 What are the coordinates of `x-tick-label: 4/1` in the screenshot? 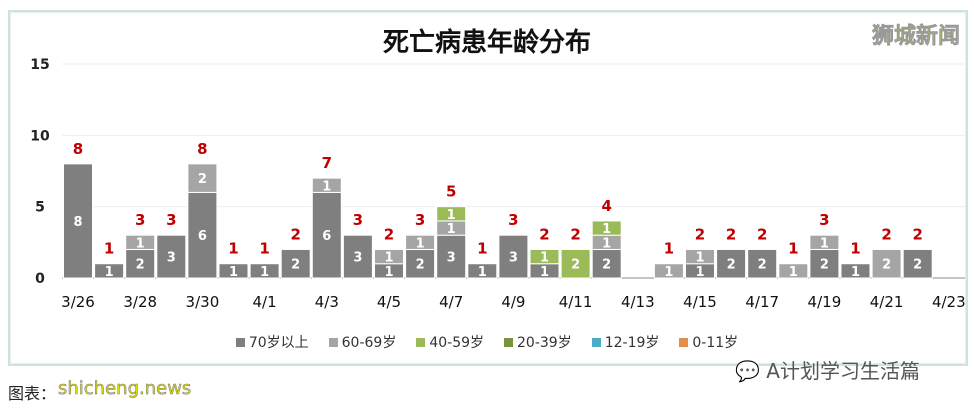 It's located at (265, 302).